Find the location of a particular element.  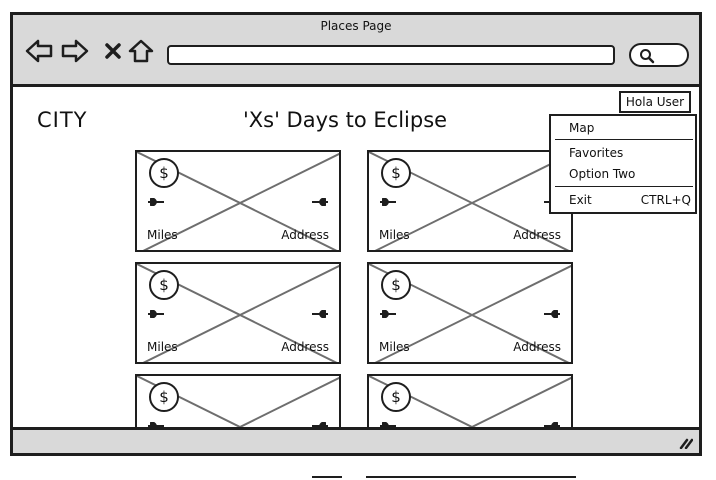

menu-item-map: Map is located at coordinates (582, 128).